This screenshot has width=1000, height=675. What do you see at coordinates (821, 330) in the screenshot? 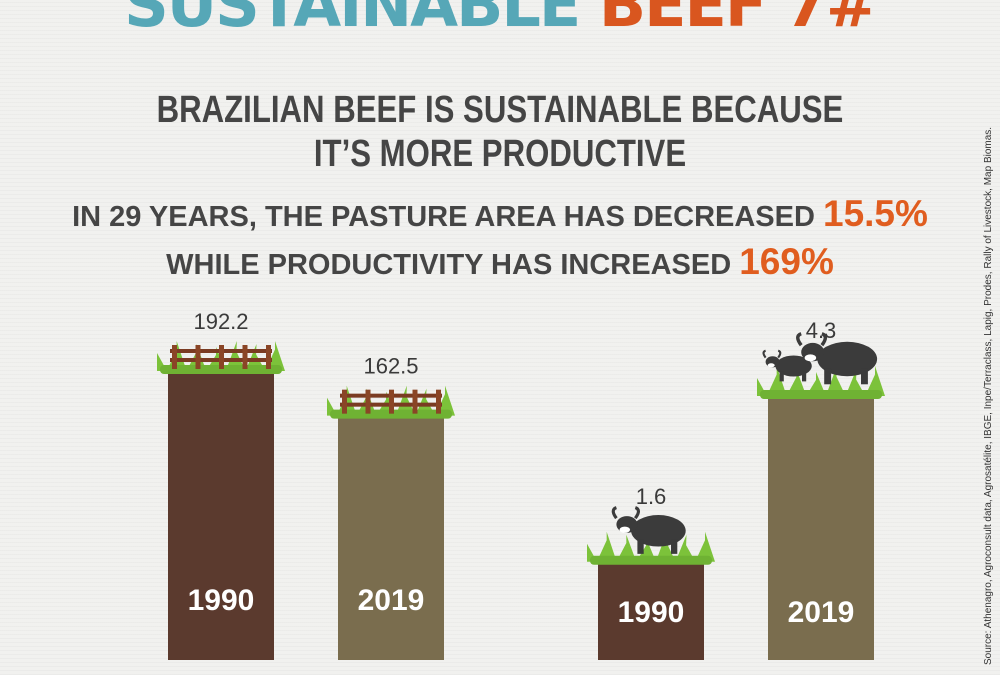
I see `value-label: 4.3` at bounding box center [821, 330].